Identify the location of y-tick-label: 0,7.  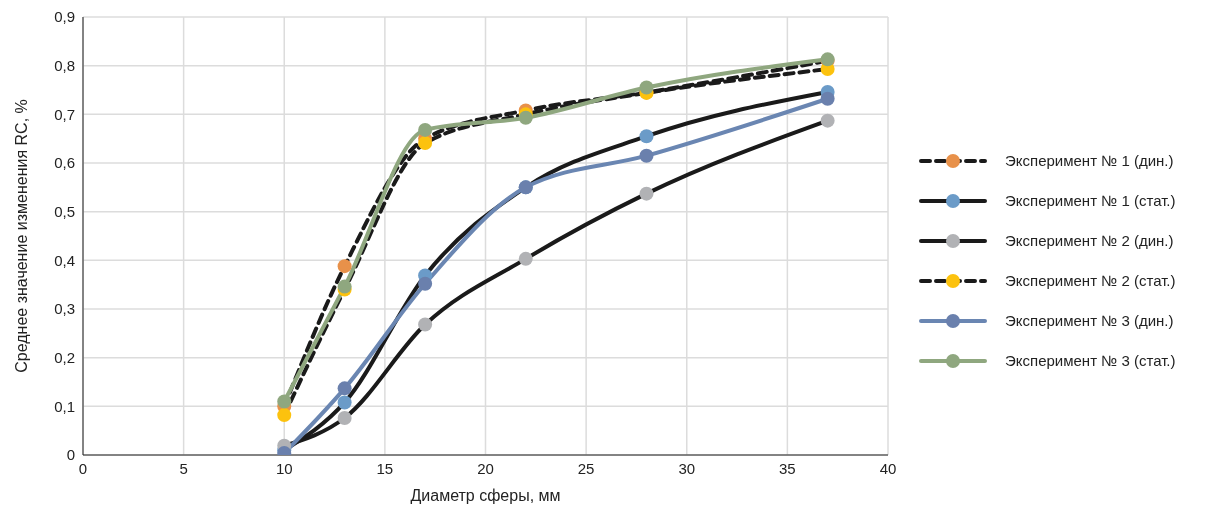
(64, 114).